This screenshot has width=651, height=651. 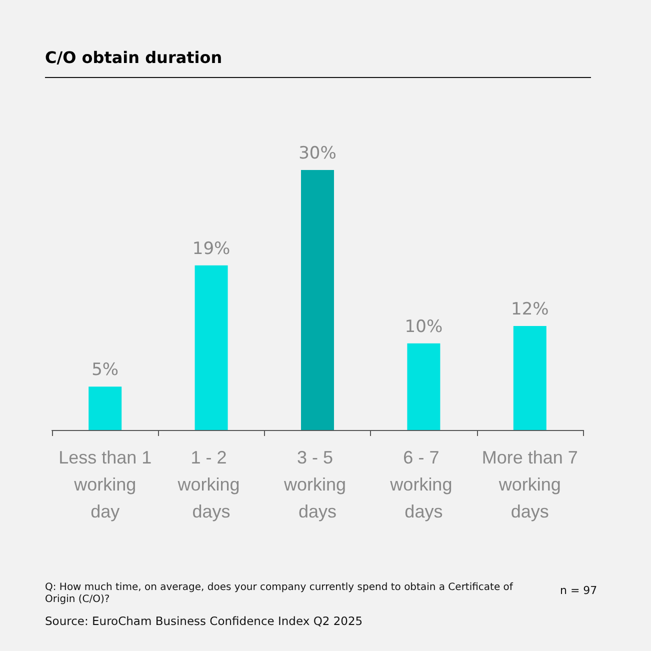 What do you see at coordinates (317, 154) in the screenshot?
I see `data-label: 30%` at bounding box center [317, 154].